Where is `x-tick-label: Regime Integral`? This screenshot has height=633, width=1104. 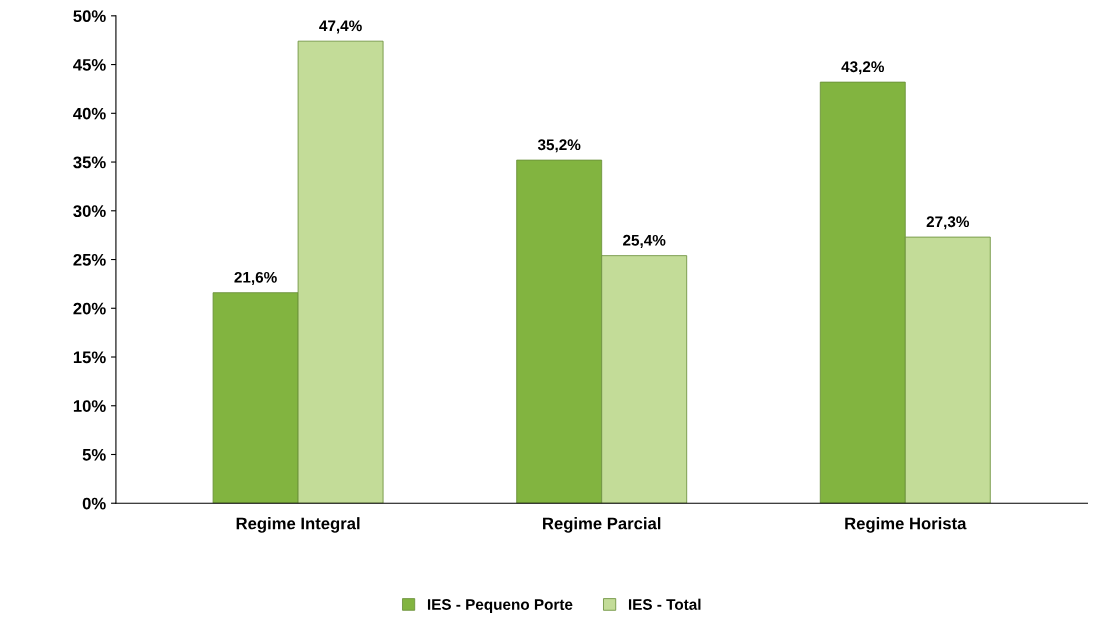
x-tick-label: Regime Integral is located at coordinates (298, 525).